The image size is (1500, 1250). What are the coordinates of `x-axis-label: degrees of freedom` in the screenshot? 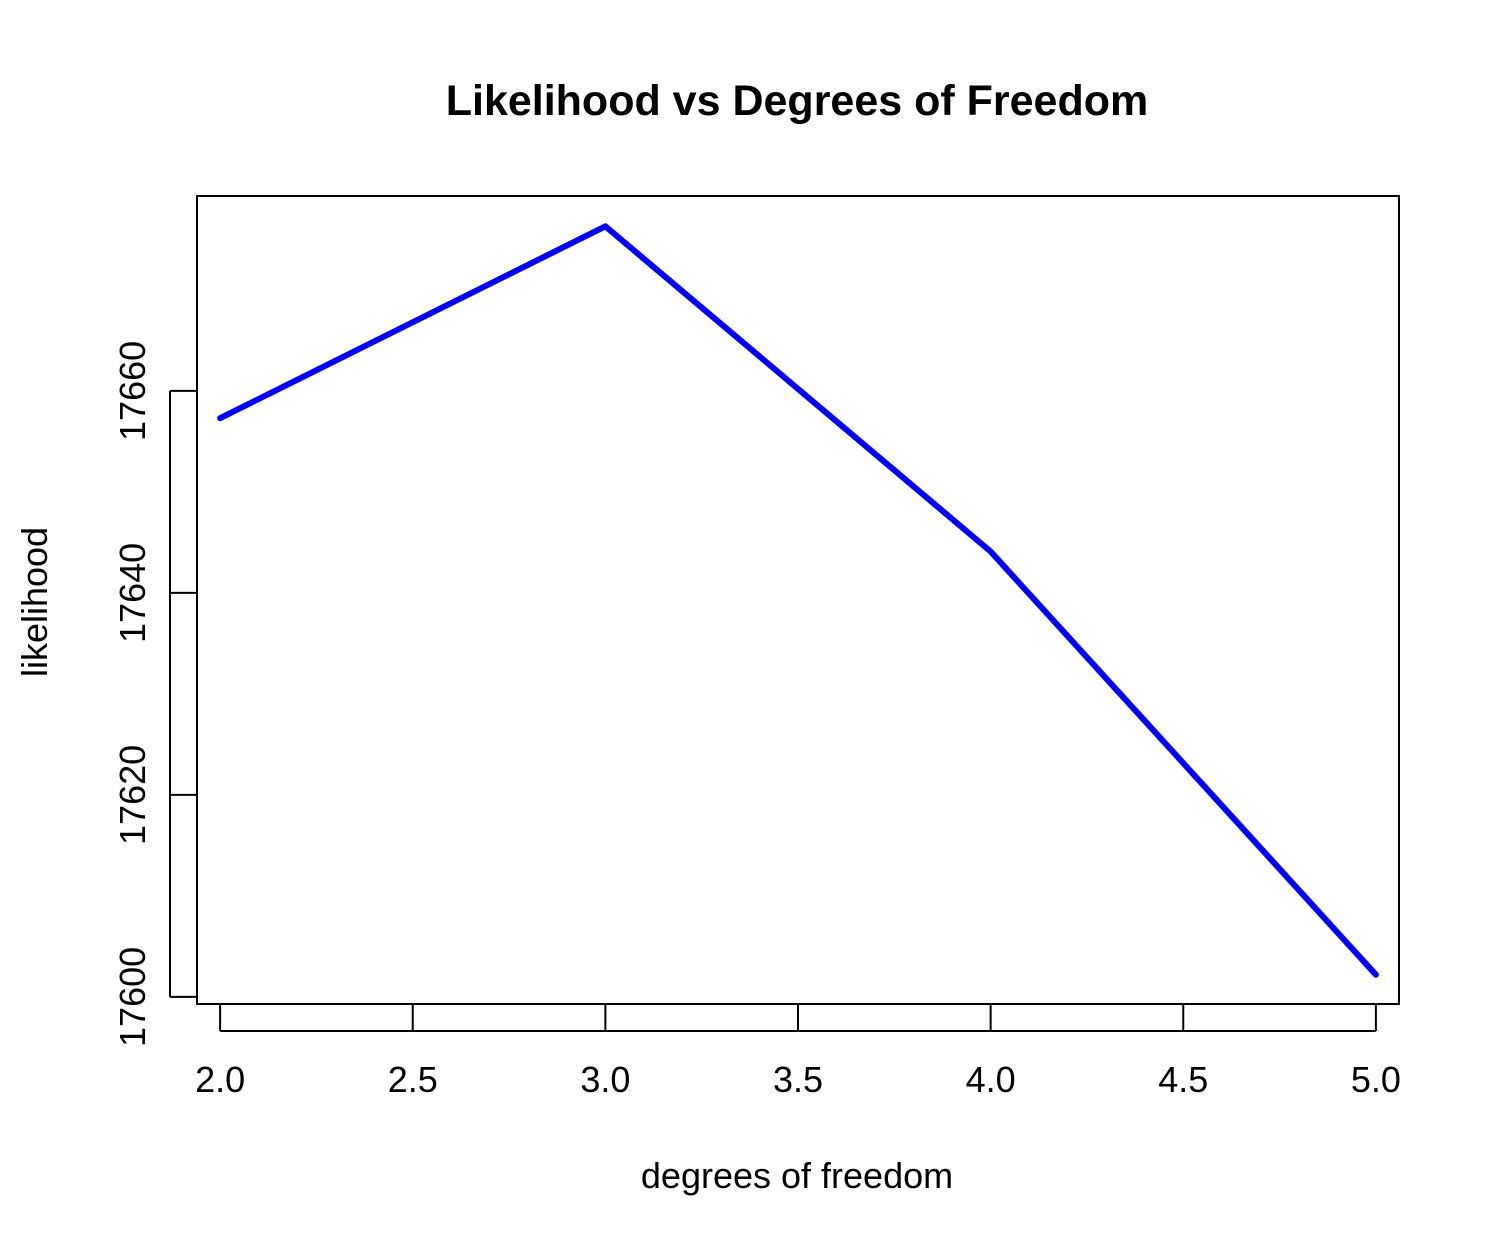 It's located at (797, 1175).